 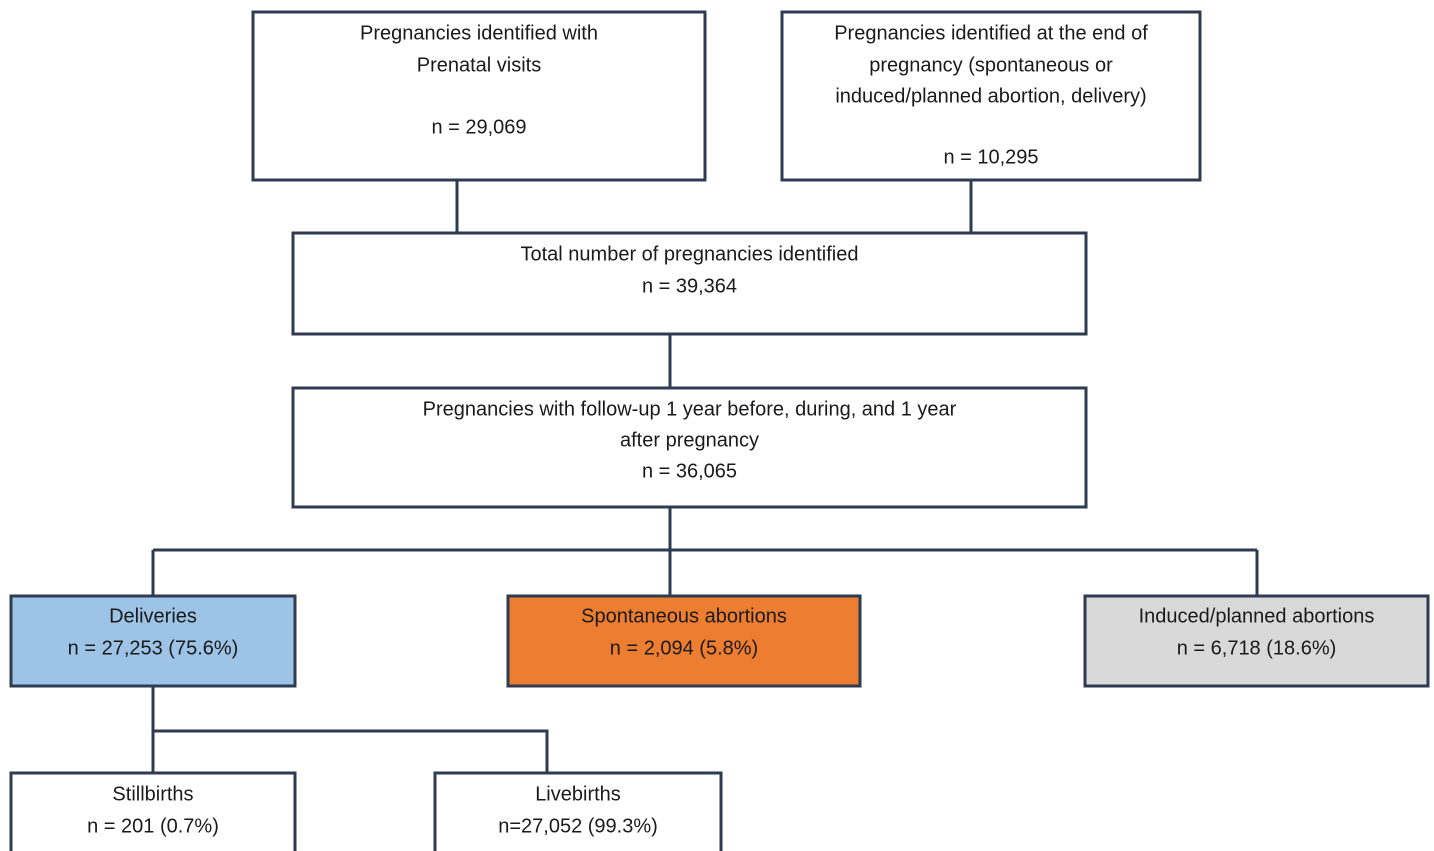 What do you see at coordinates (991, 65) in the screenshot?
I see `node-text: pregnancy (spontaneous or` at bounding box center [991, 65].